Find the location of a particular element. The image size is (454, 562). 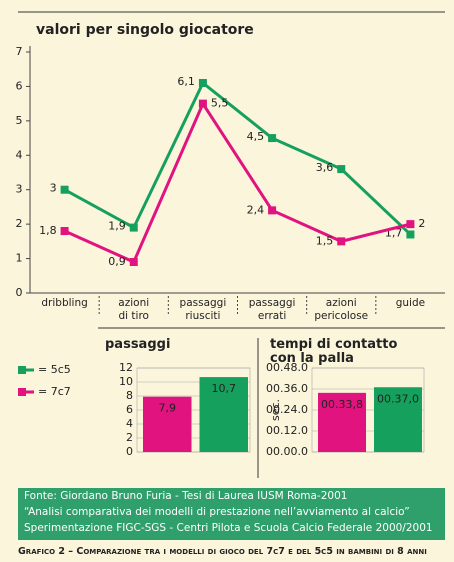

y-tick-label: 12 is located at coordinates (126, 367).